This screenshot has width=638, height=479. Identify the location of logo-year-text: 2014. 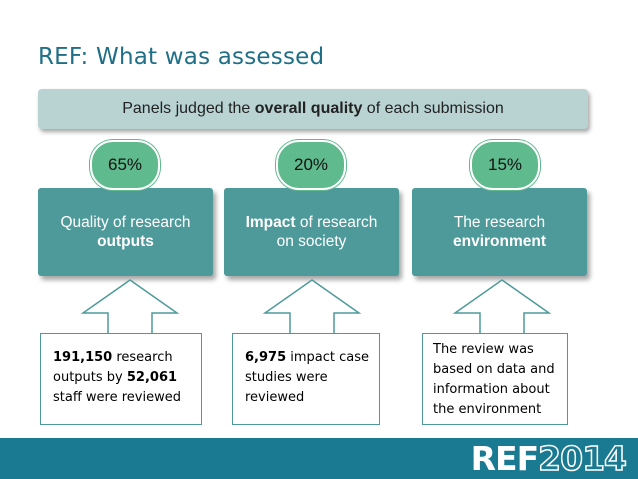
(582, 458).